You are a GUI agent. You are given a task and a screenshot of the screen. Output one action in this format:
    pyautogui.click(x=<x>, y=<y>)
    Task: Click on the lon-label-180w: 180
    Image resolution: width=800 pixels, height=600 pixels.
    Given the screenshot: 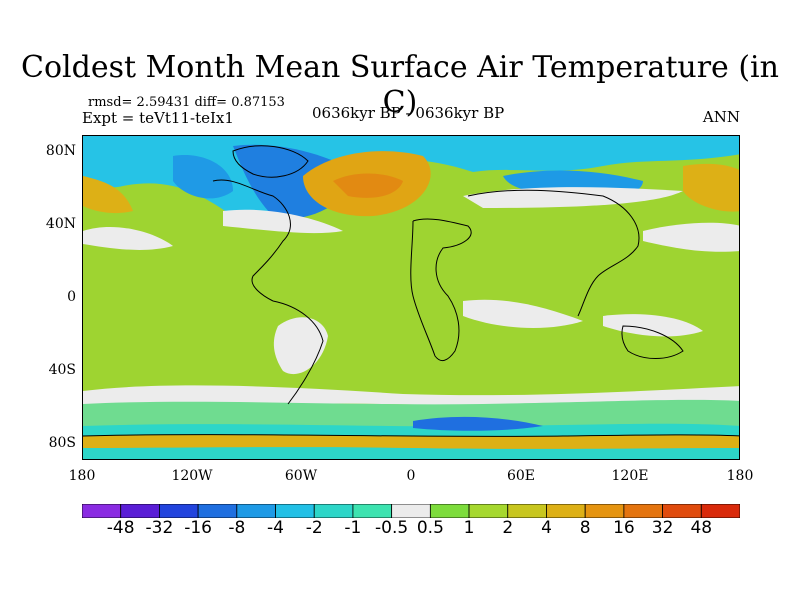 What is the action you would take?
    pyautogui.click(x=82, y=476)
    